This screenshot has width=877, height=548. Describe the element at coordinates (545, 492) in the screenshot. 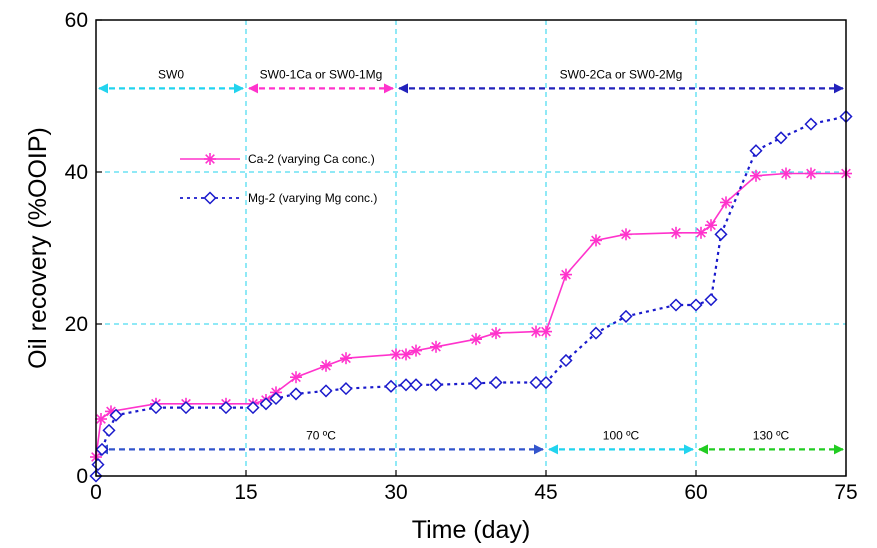

I see `x-tick-label: 45` at that location.